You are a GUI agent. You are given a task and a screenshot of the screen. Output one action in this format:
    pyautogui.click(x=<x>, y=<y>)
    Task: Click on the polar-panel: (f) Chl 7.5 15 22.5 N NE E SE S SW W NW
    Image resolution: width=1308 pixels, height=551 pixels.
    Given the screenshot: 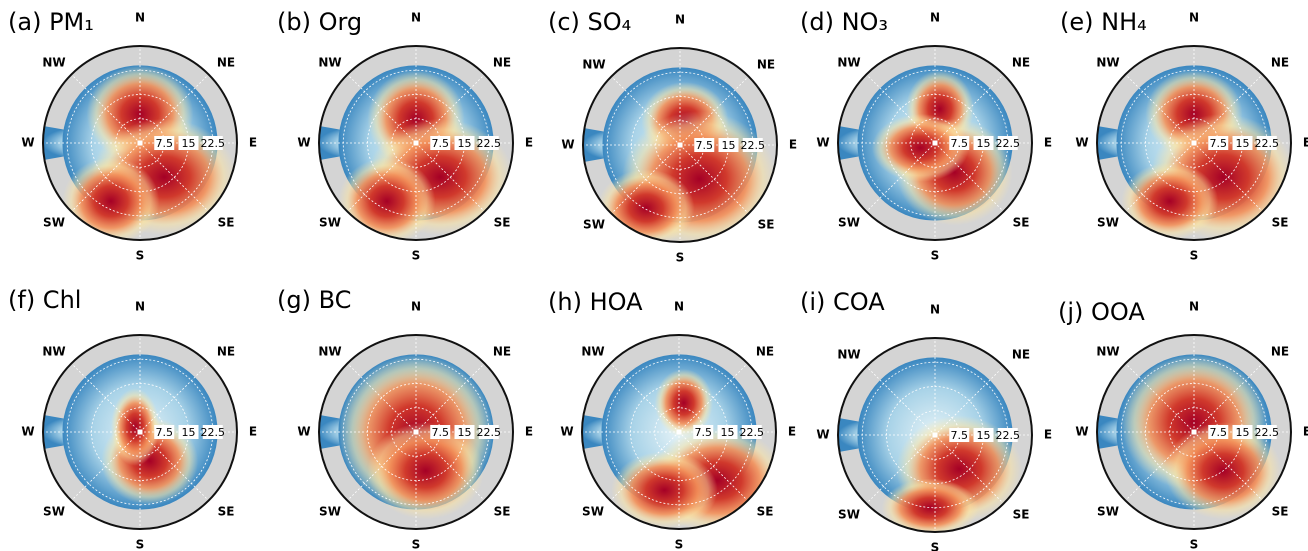 What is the action you would take?
    pyautogui.click(x=132, y=418)
    